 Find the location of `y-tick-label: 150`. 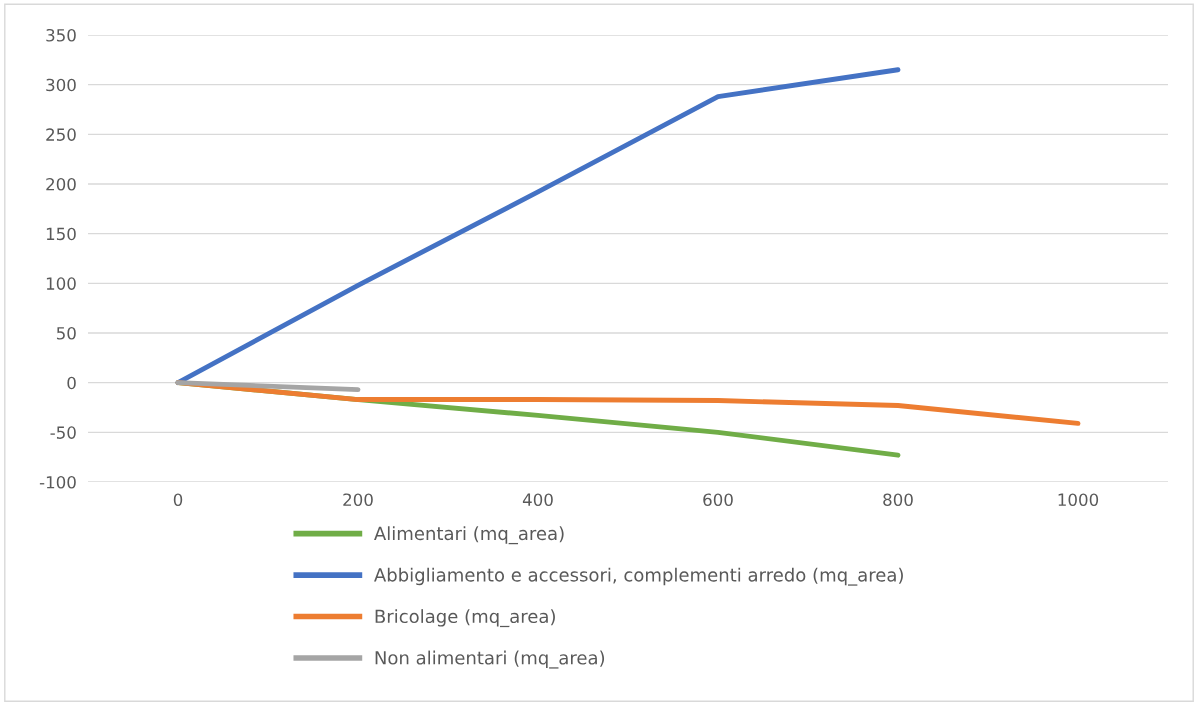

y-tick-label: 150 is located at coordinates (61, 234).